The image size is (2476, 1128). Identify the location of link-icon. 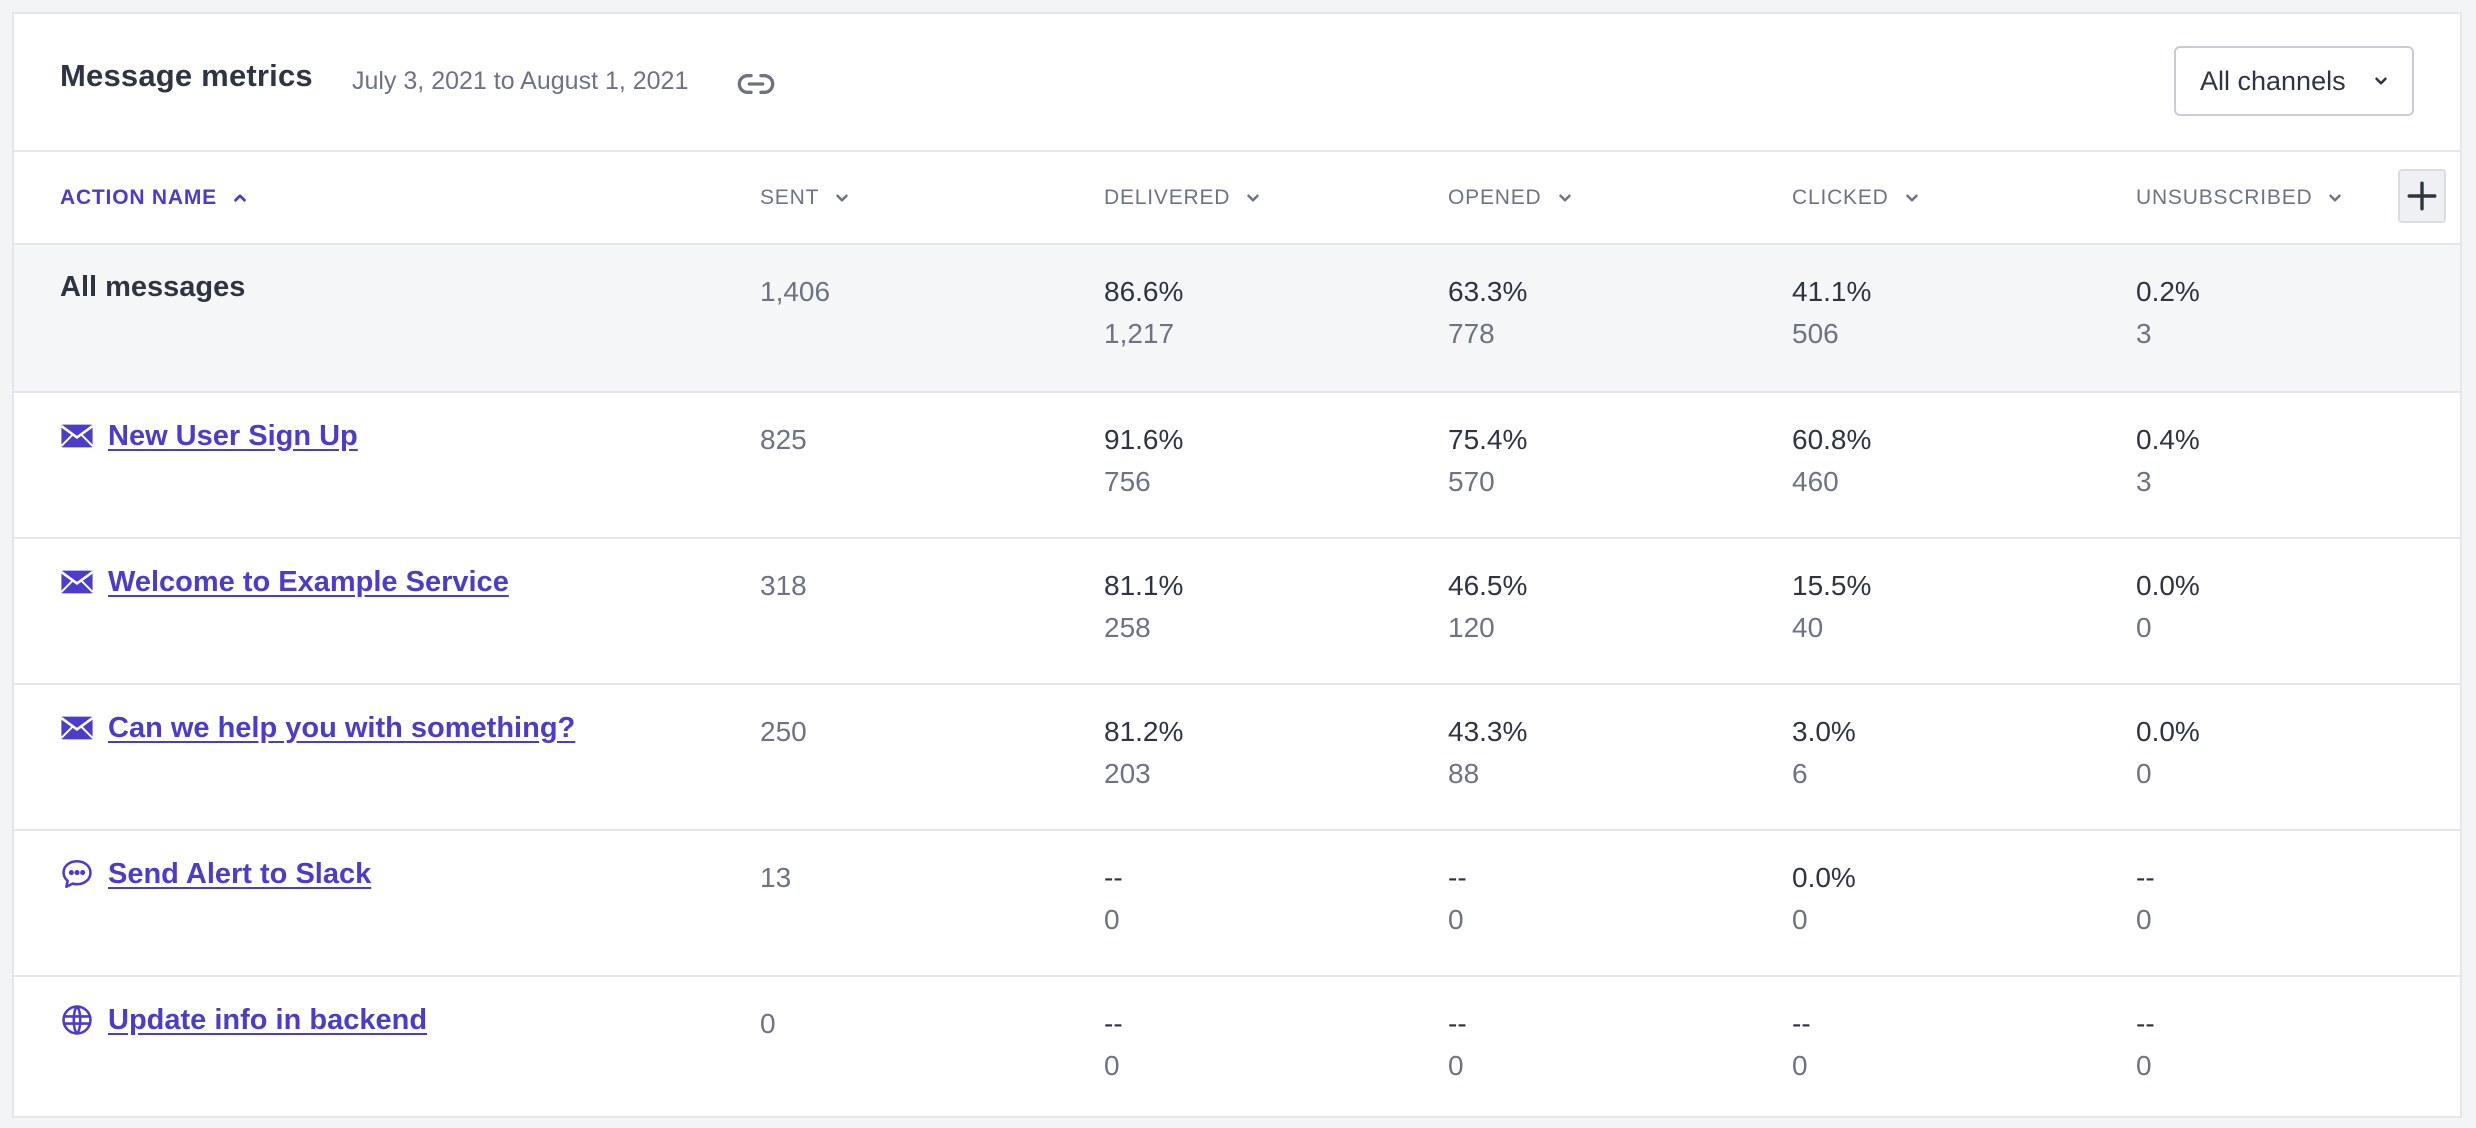
(756, 84).